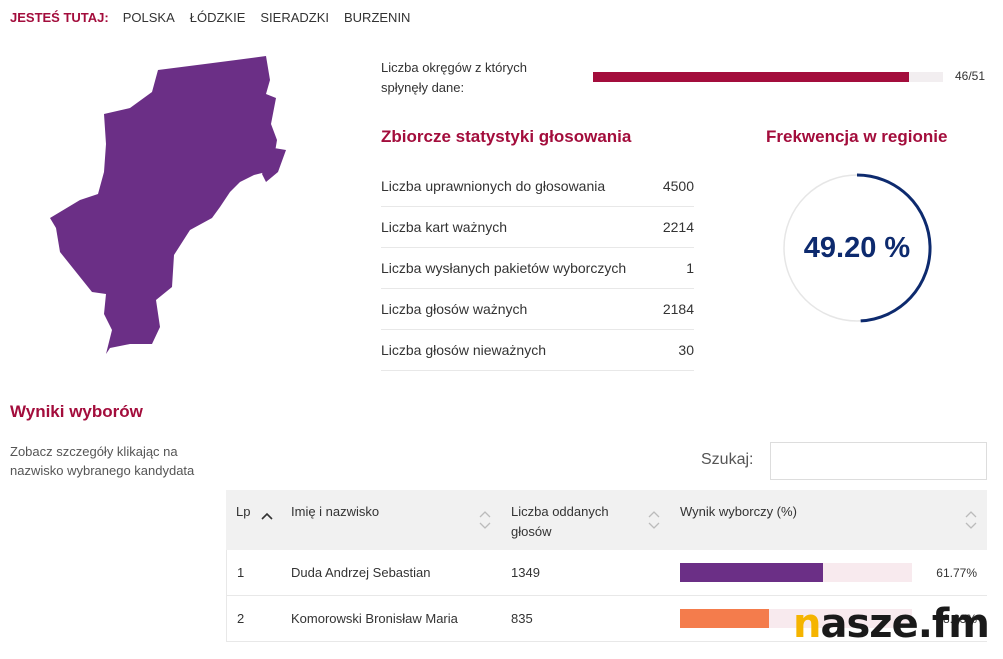 This screenshot has height=659, width=1003. I want to click on stats-row-packages: Liczba wysłanych pakietów wyborczych 1, so click(537, 268).